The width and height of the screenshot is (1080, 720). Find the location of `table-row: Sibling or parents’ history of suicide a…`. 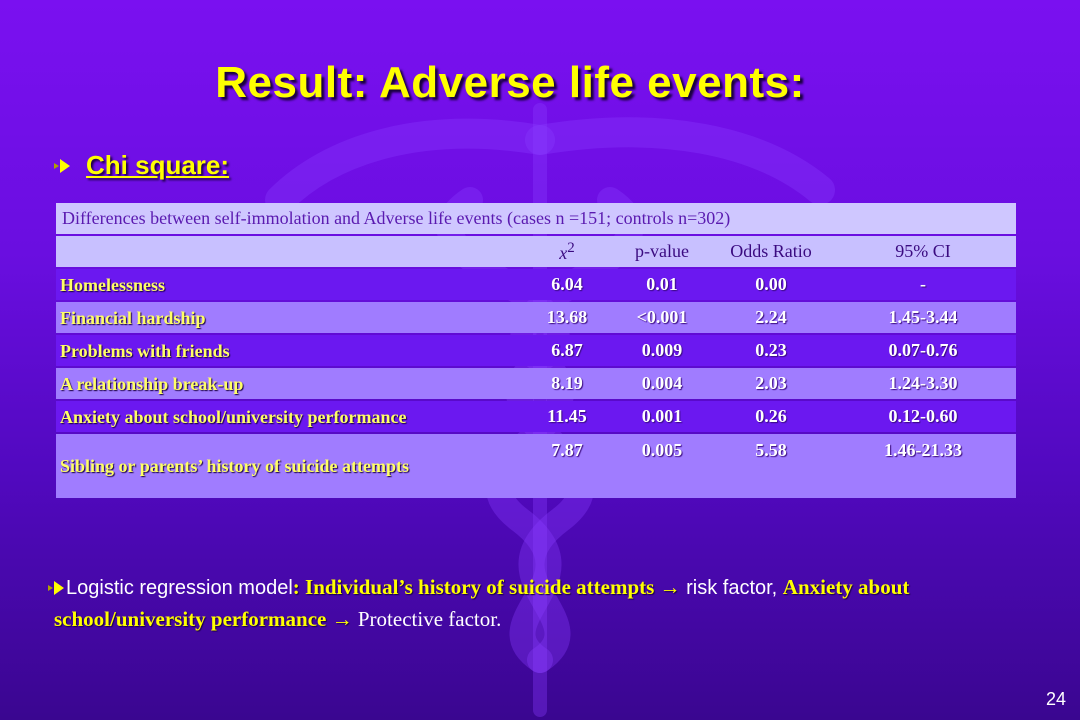

table-row: Sibling or parents’ history of suicide a… is located at coordinates (536, 466).